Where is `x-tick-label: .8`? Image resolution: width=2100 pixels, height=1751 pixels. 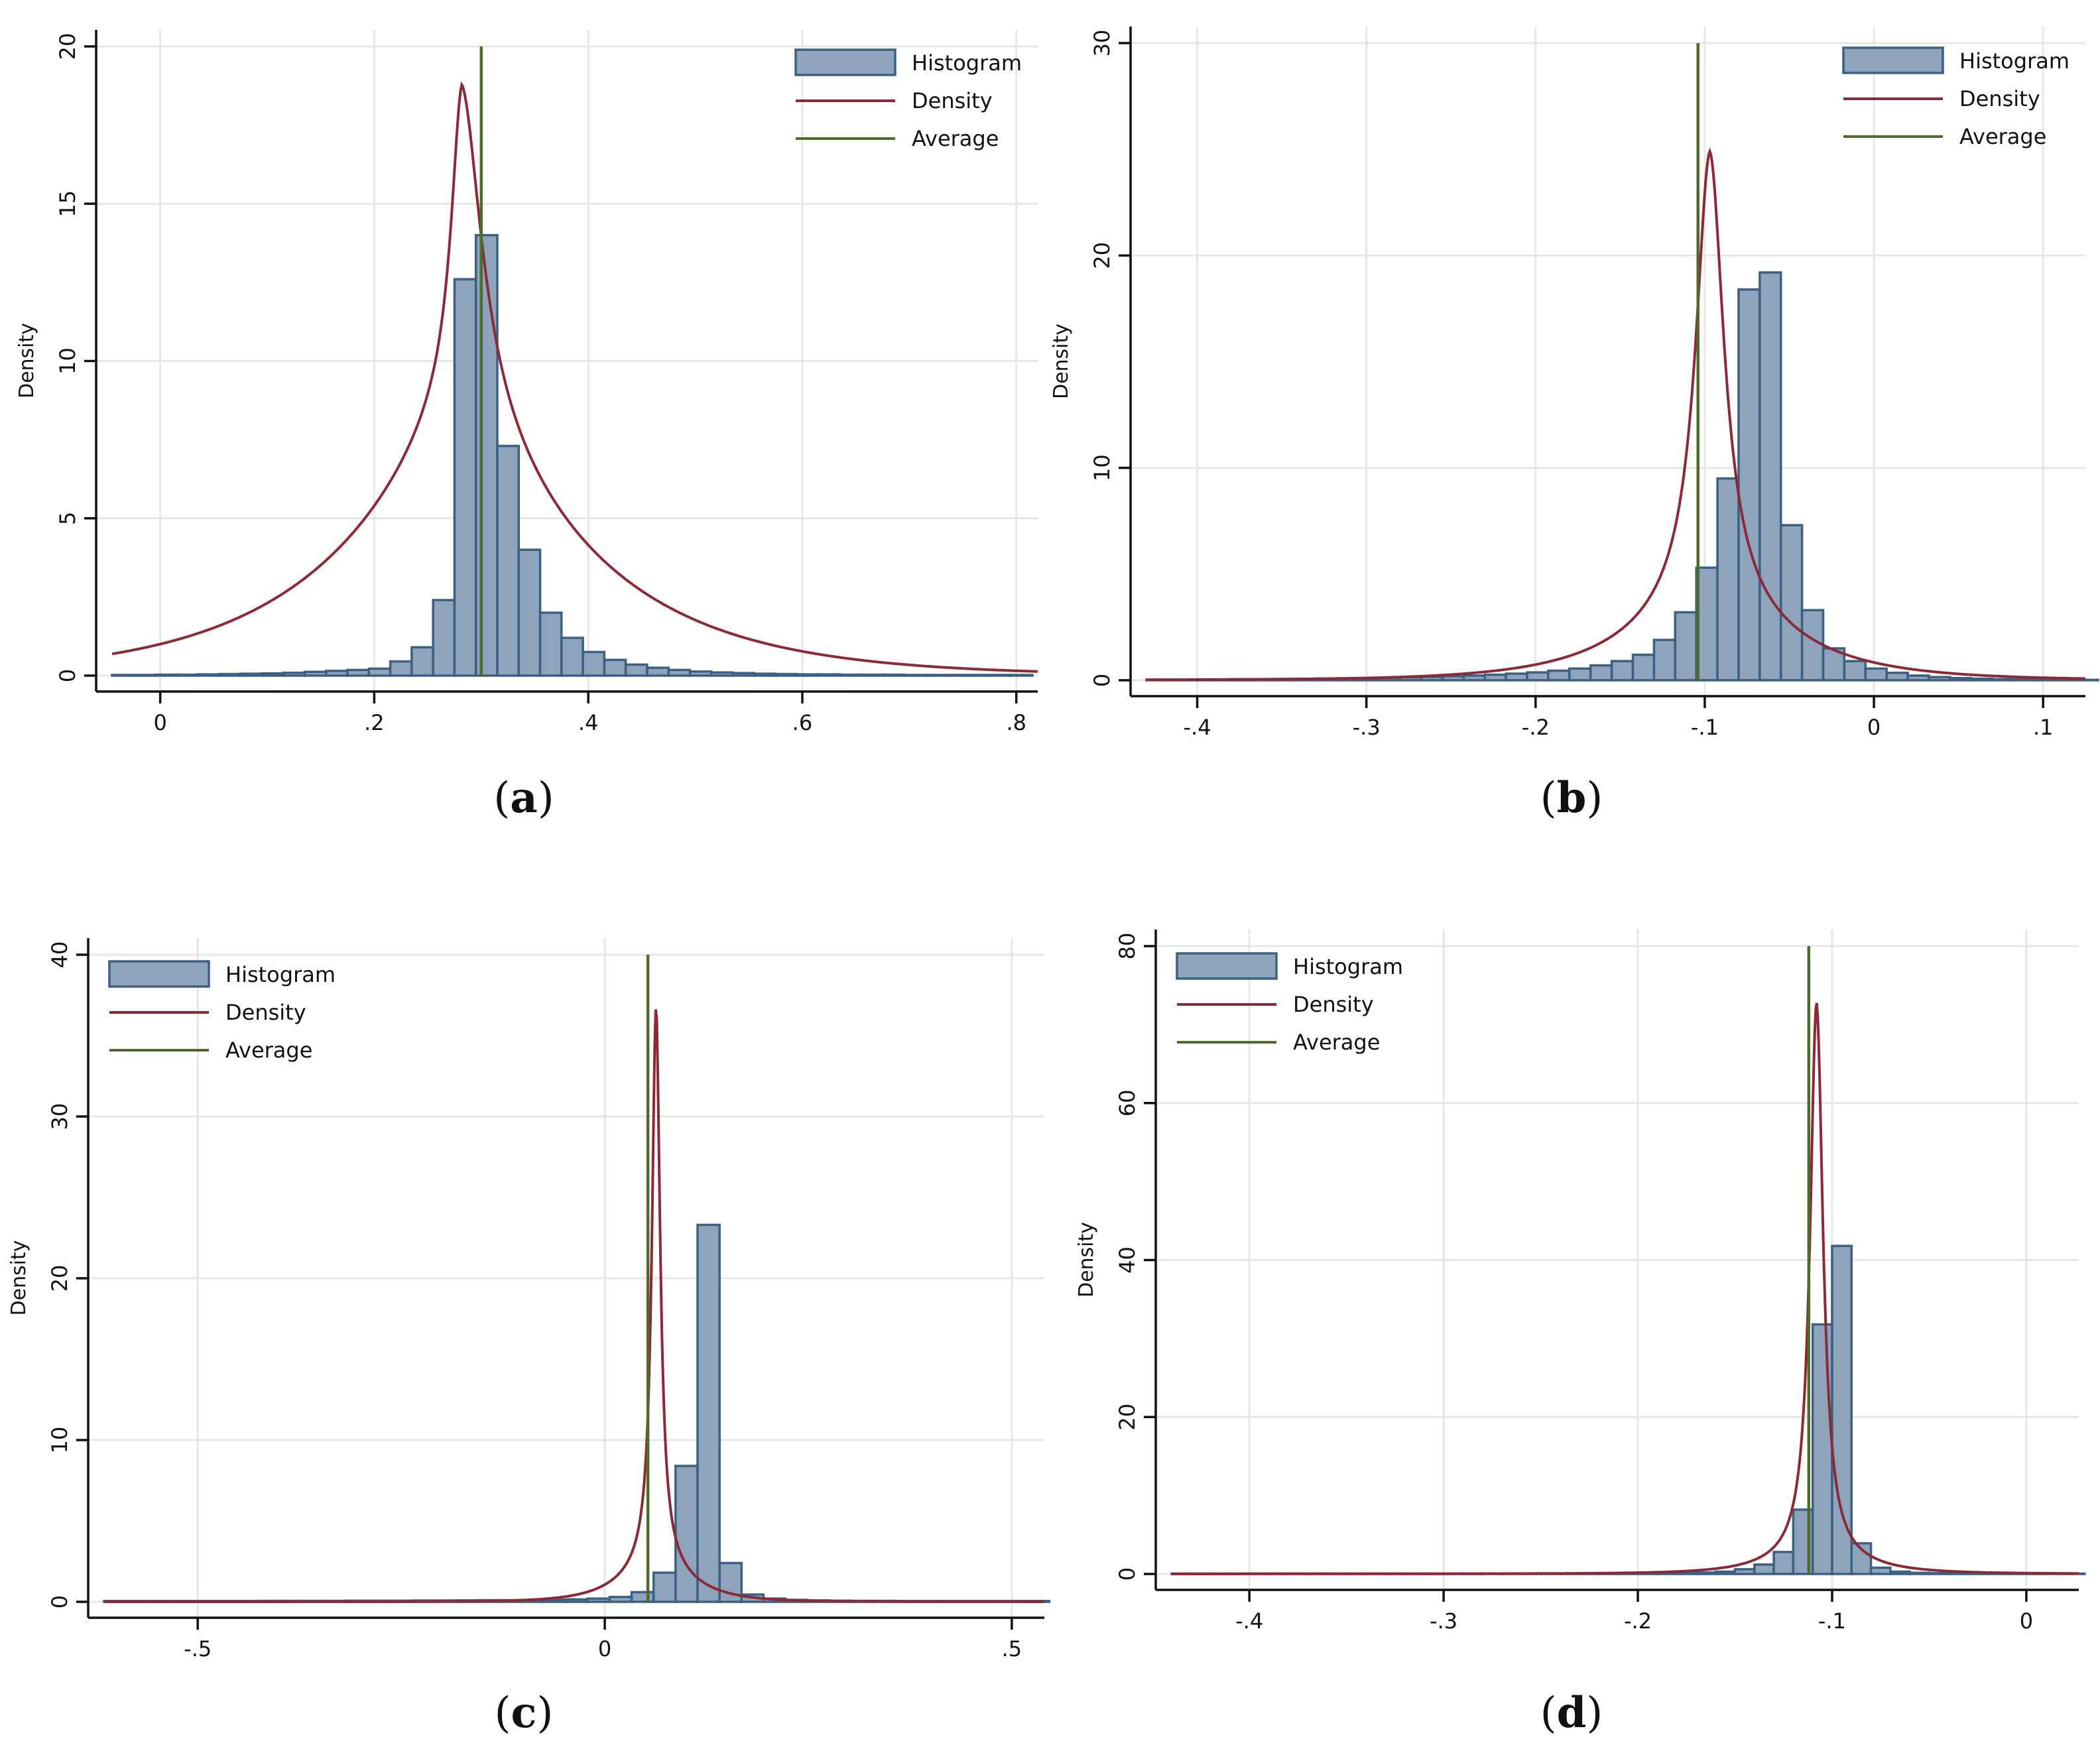 x-tick-label: .8 is located at coordinates (1016, 722).